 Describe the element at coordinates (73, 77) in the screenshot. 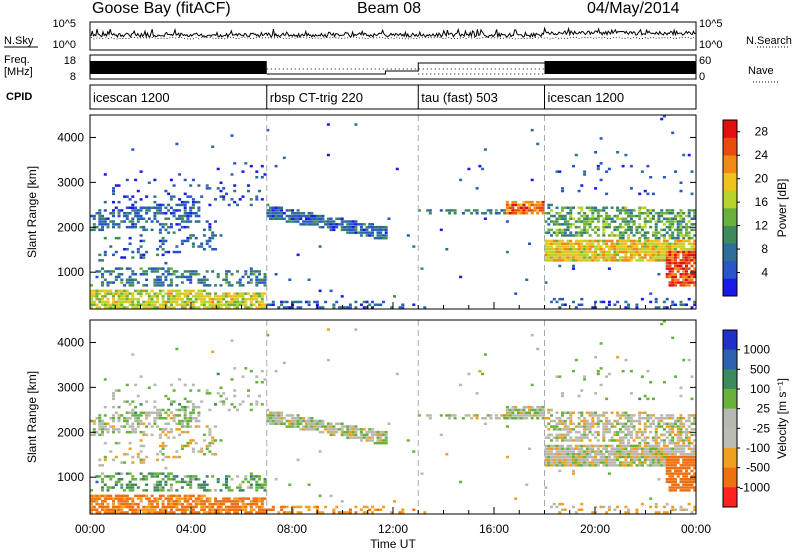

I see `freq-tick-low: 8` at that location.